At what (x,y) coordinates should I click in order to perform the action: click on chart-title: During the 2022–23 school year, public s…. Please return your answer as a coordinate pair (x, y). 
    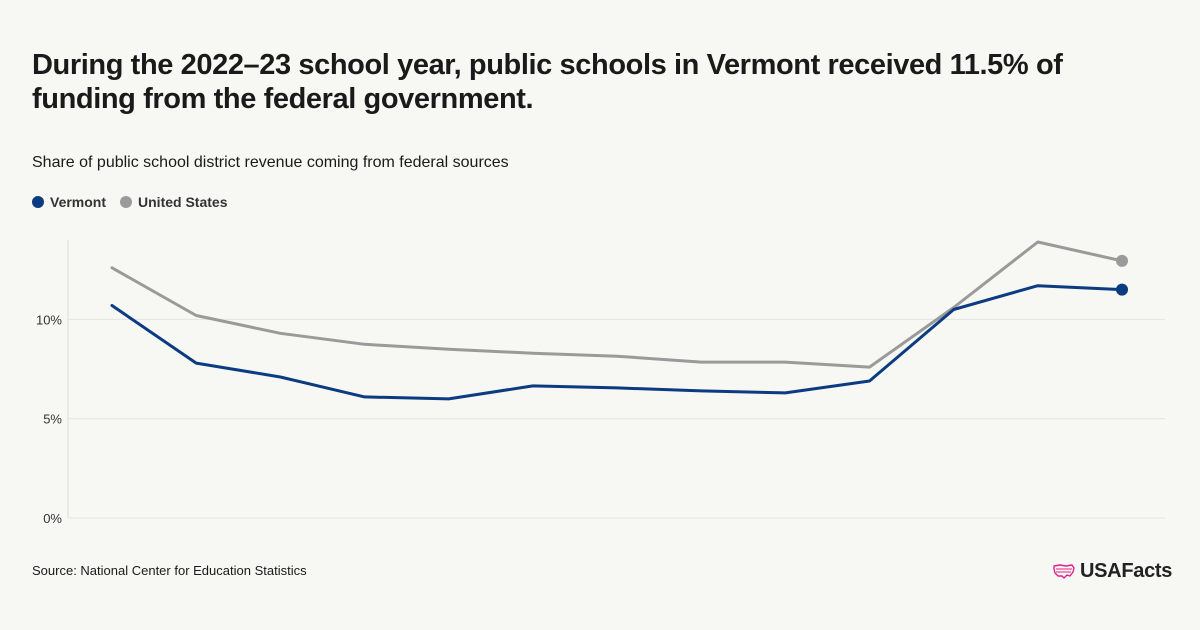
    Looking at the image, I should click on (547, 82).